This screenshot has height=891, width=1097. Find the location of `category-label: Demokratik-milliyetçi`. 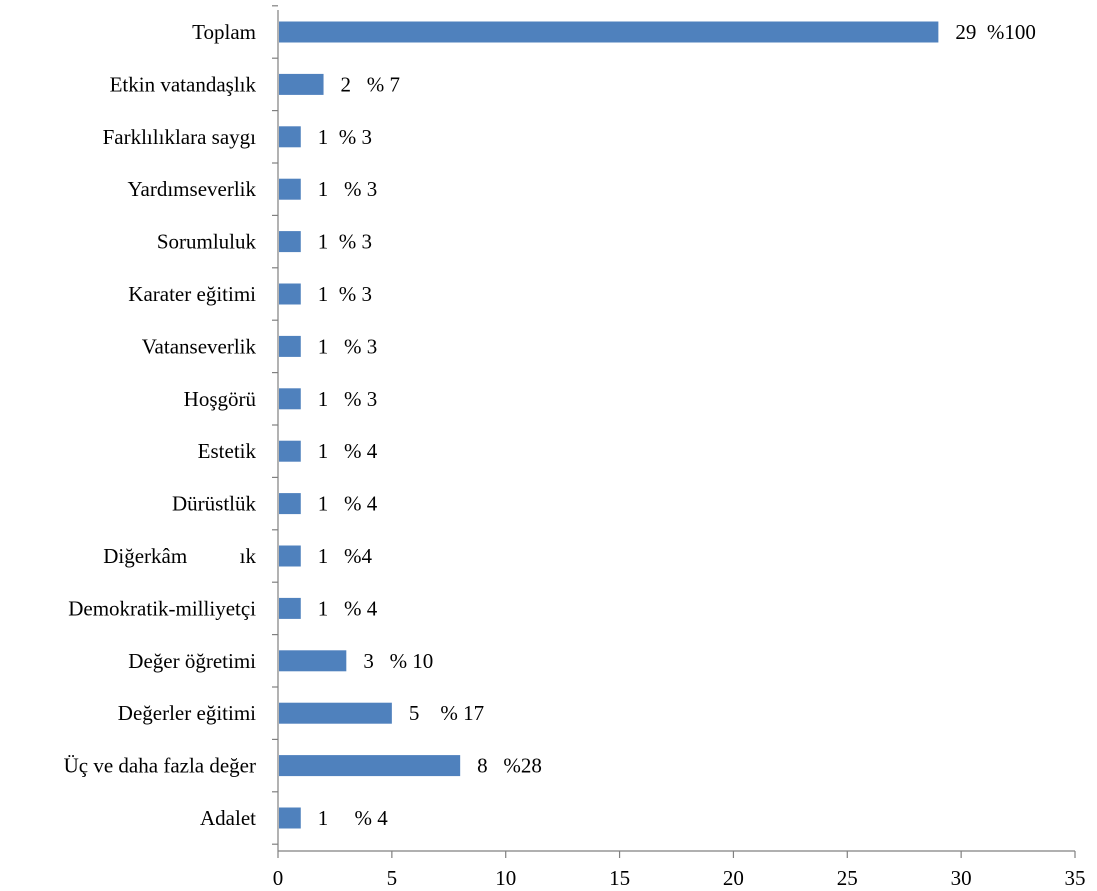

category-label: Demokratik-milliyetçi is located at coordinates (162, 608).